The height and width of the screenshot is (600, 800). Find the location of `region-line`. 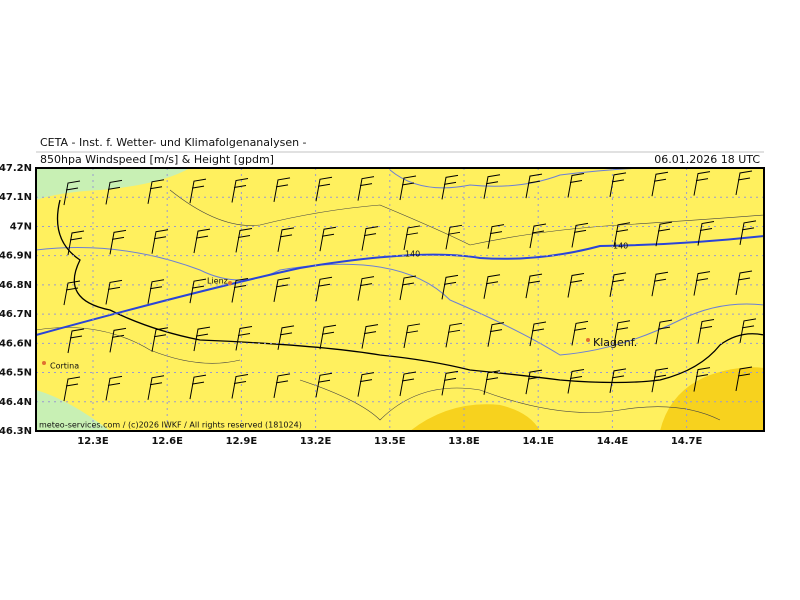

region-line is located at coordinates (378, 374).